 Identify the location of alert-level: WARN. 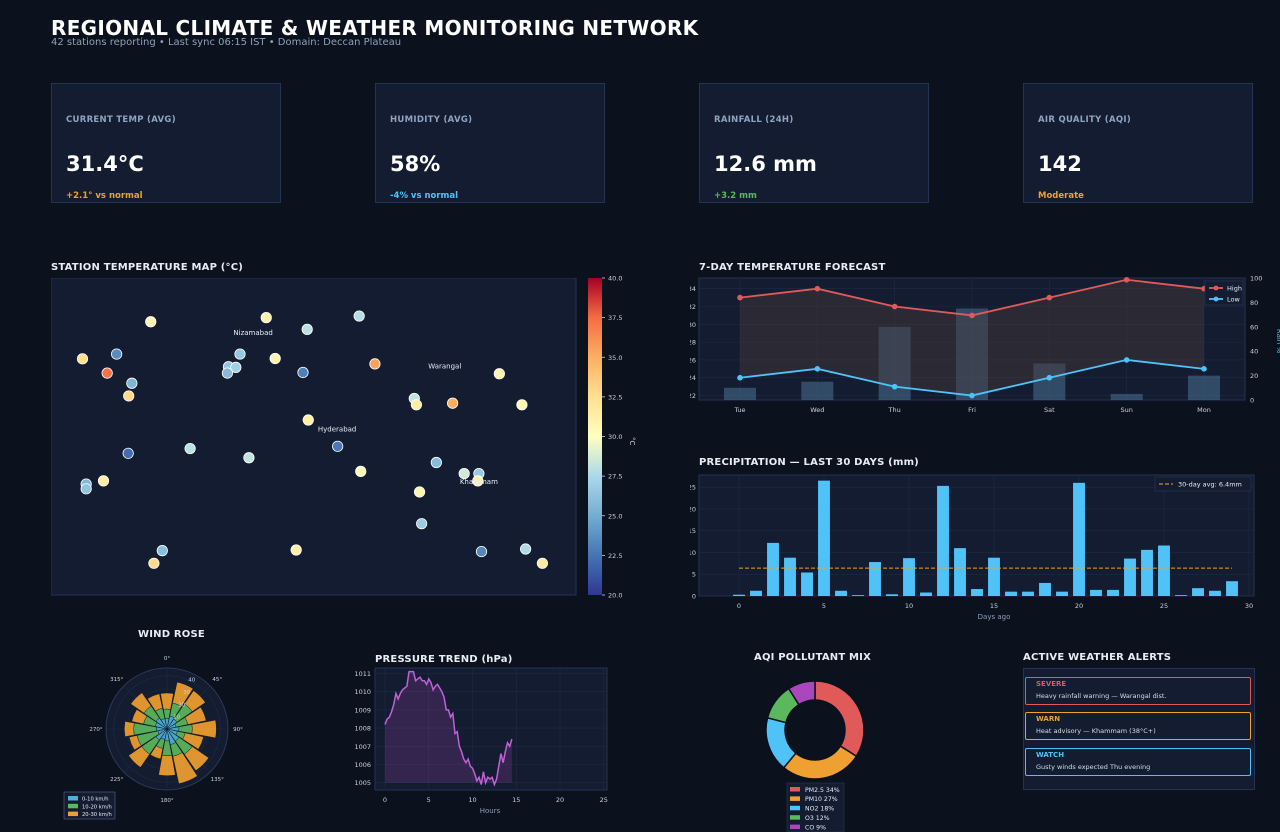
(1048, 719).